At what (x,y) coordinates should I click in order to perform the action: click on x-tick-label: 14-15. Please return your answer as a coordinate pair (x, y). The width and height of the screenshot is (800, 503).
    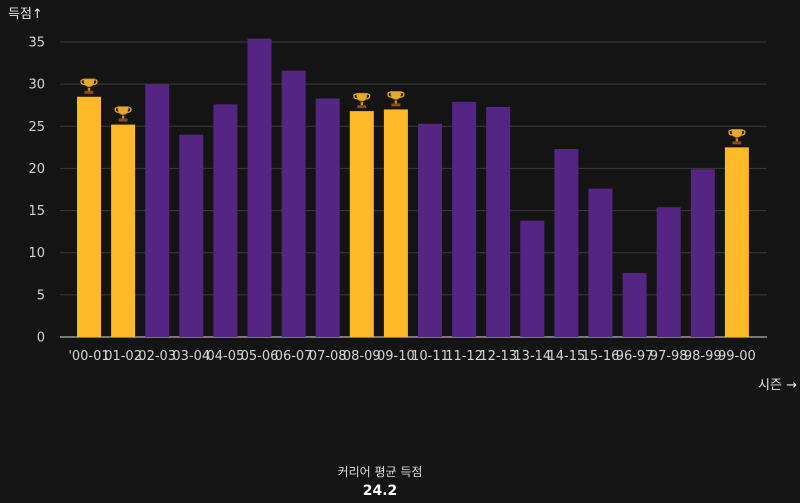
    Looking at the image, I should click on (567, 356).